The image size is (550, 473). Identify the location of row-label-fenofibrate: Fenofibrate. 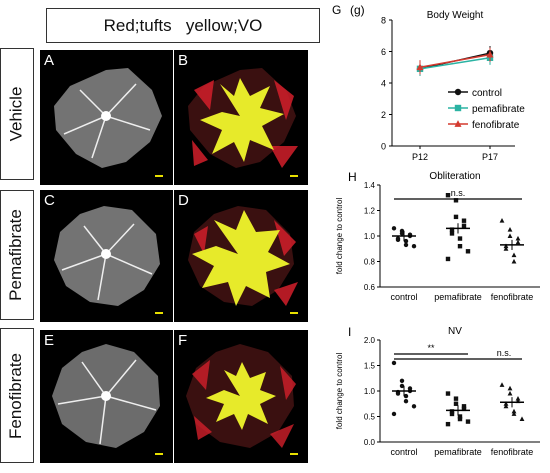
(15, 395).